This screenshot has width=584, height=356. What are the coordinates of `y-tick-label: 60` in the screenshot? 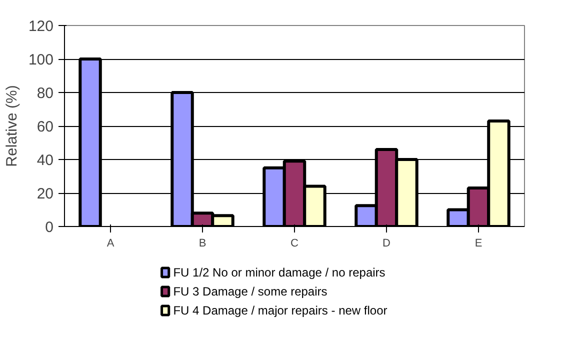 It's located at (45, 127).